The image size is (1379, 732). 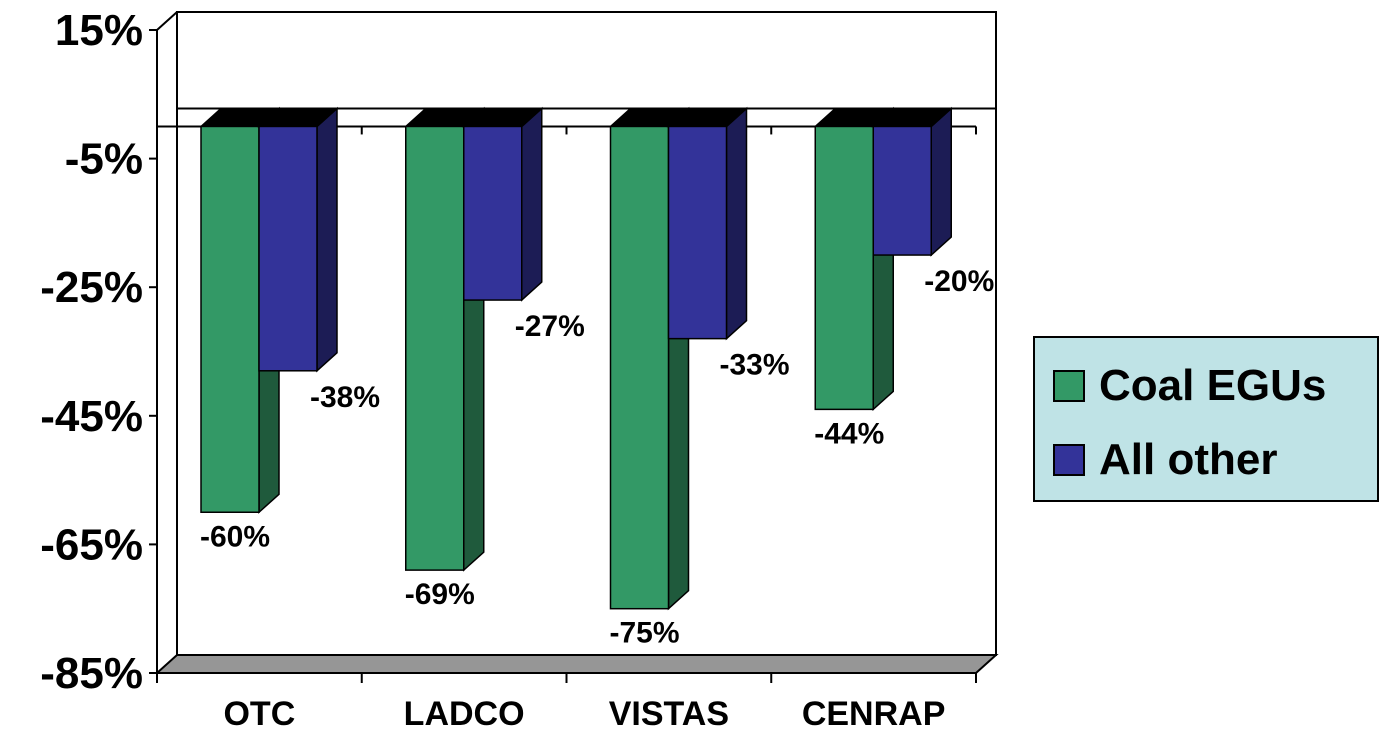 What do you see at coordinates (104, 159) in the screenshot?
I see `y-tick-label: -5%` at bounding box center [104, 159].